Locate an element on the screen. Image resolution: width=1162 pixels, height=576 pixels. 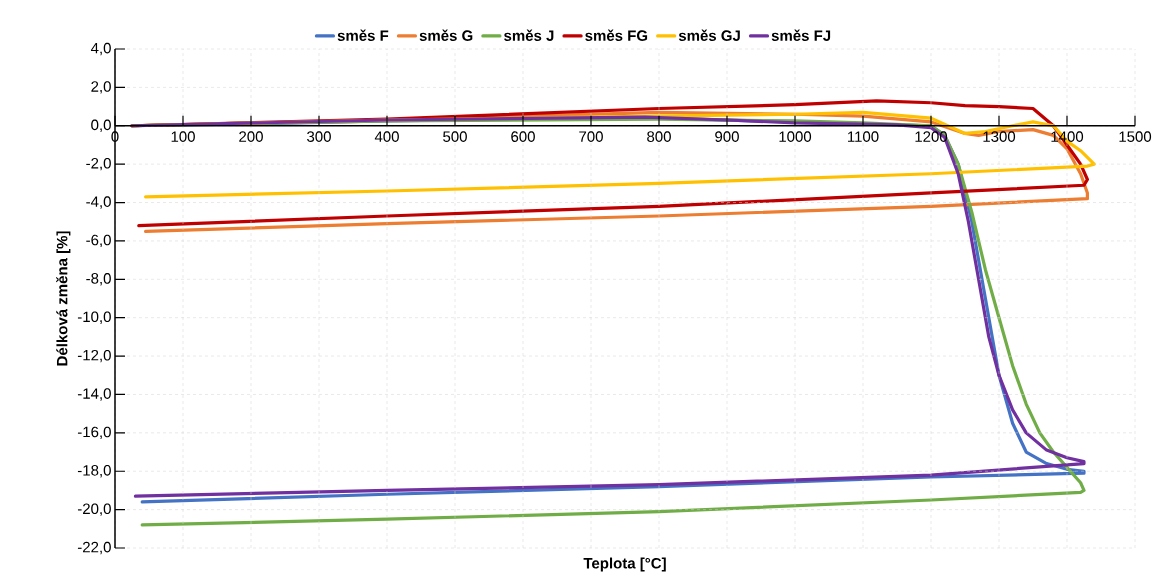
x-tick-label: 1300 is located at coordinates (999, 136).